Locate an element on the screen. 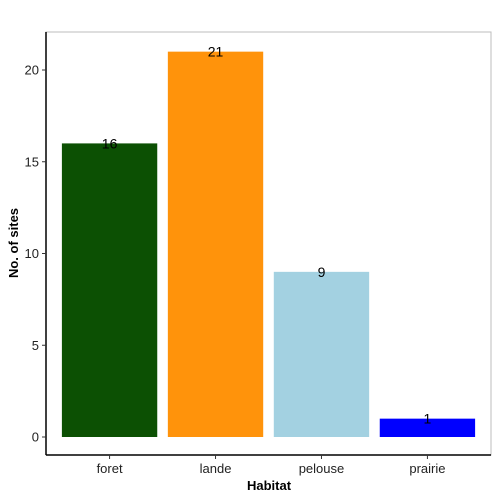 The height and width of the screenshot is (500, 500). data-label-pelouse: 9 is located at coordinates (322, 272).